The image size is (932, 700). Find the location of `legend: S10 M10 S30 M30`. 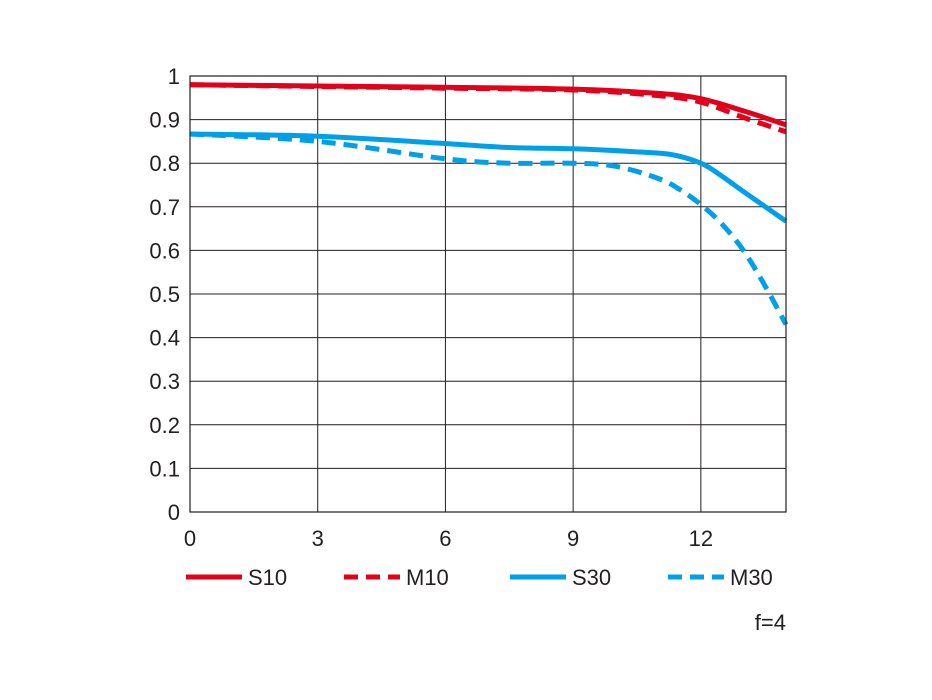

legend: S10 M10 S30 M30 is located at coordinates (479, 577).